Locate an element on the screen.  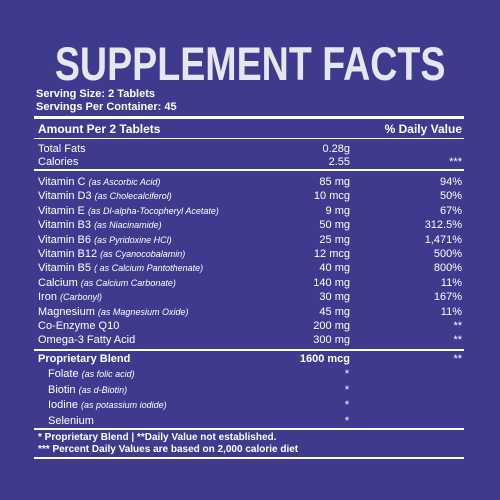
nutrient-name: Total Fats is located at coordinates (62, 149).